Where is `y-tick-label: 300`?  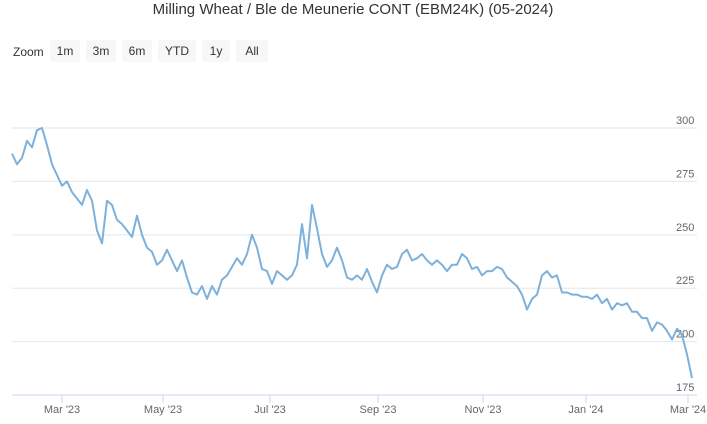 y-tick-label: 300 is located at coordinates (685, 121).